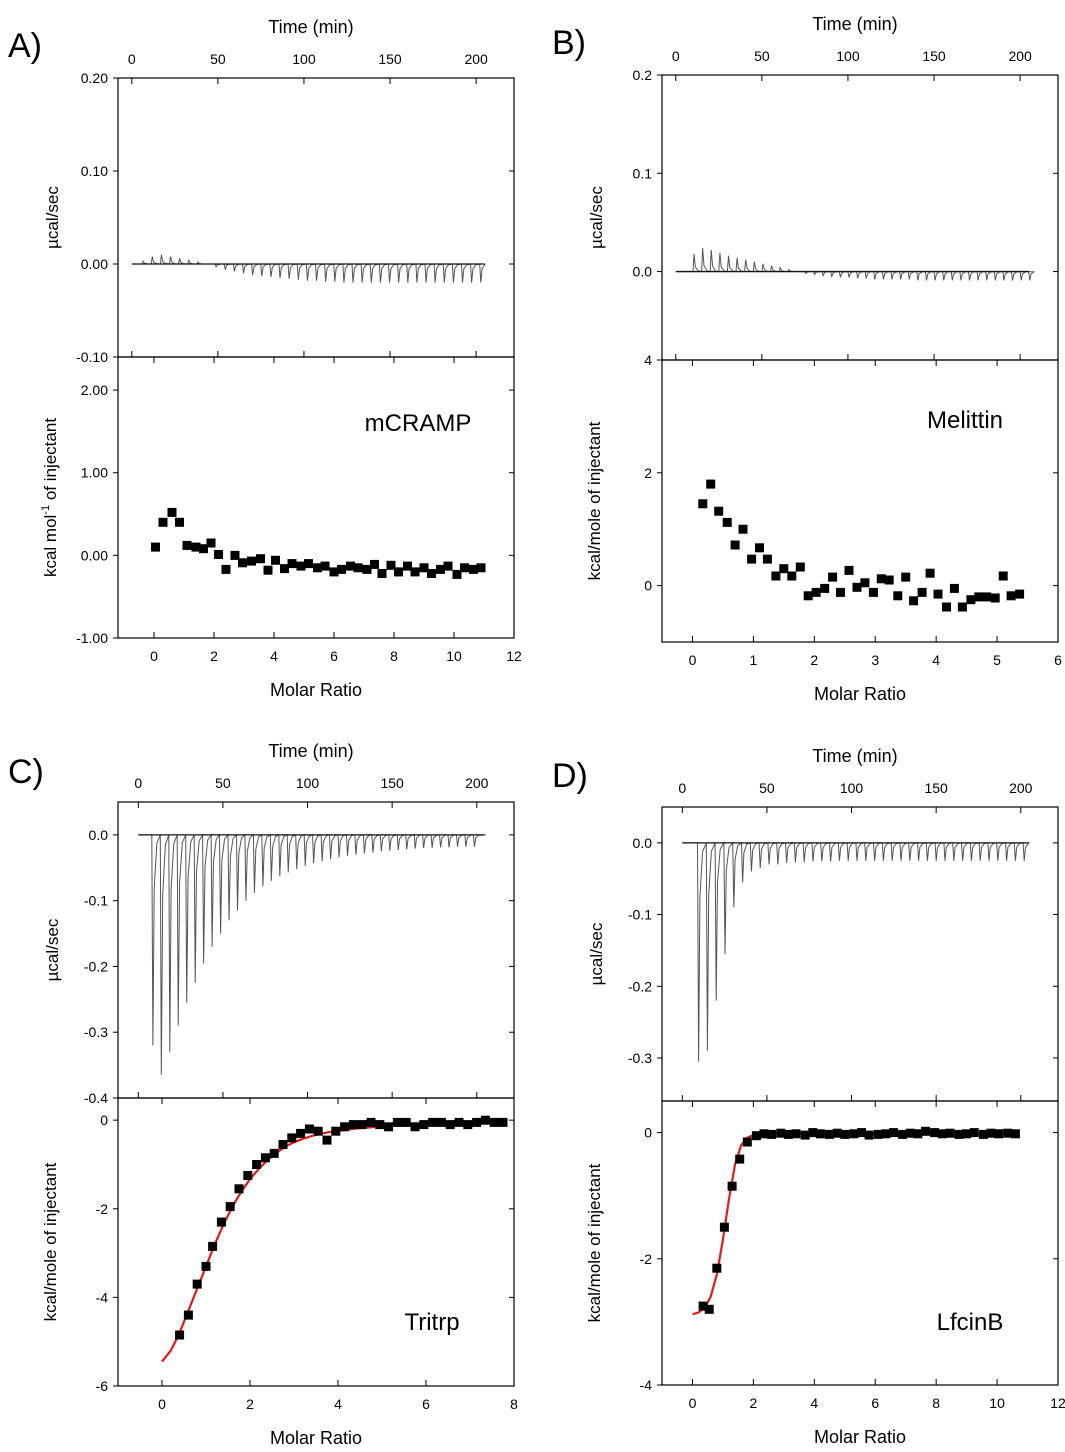  Describe the element at coordinates (753, 660) in the screenshot. I see `molar-ratio-tick-label: 1` at that location.